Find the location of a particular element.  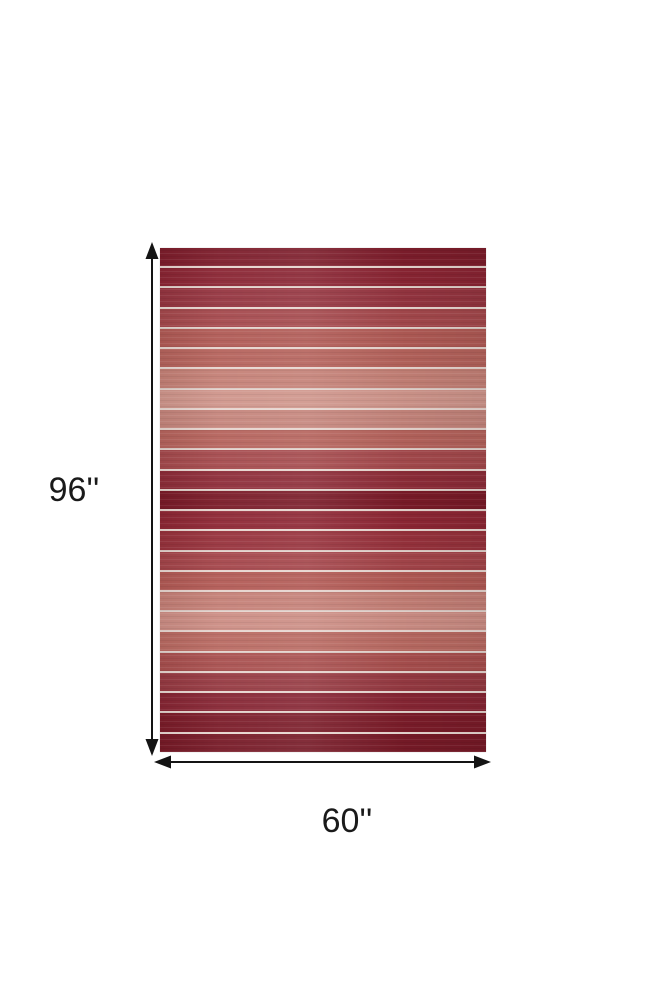

arrowhead-left-icon is located at coordinates (162, 762).